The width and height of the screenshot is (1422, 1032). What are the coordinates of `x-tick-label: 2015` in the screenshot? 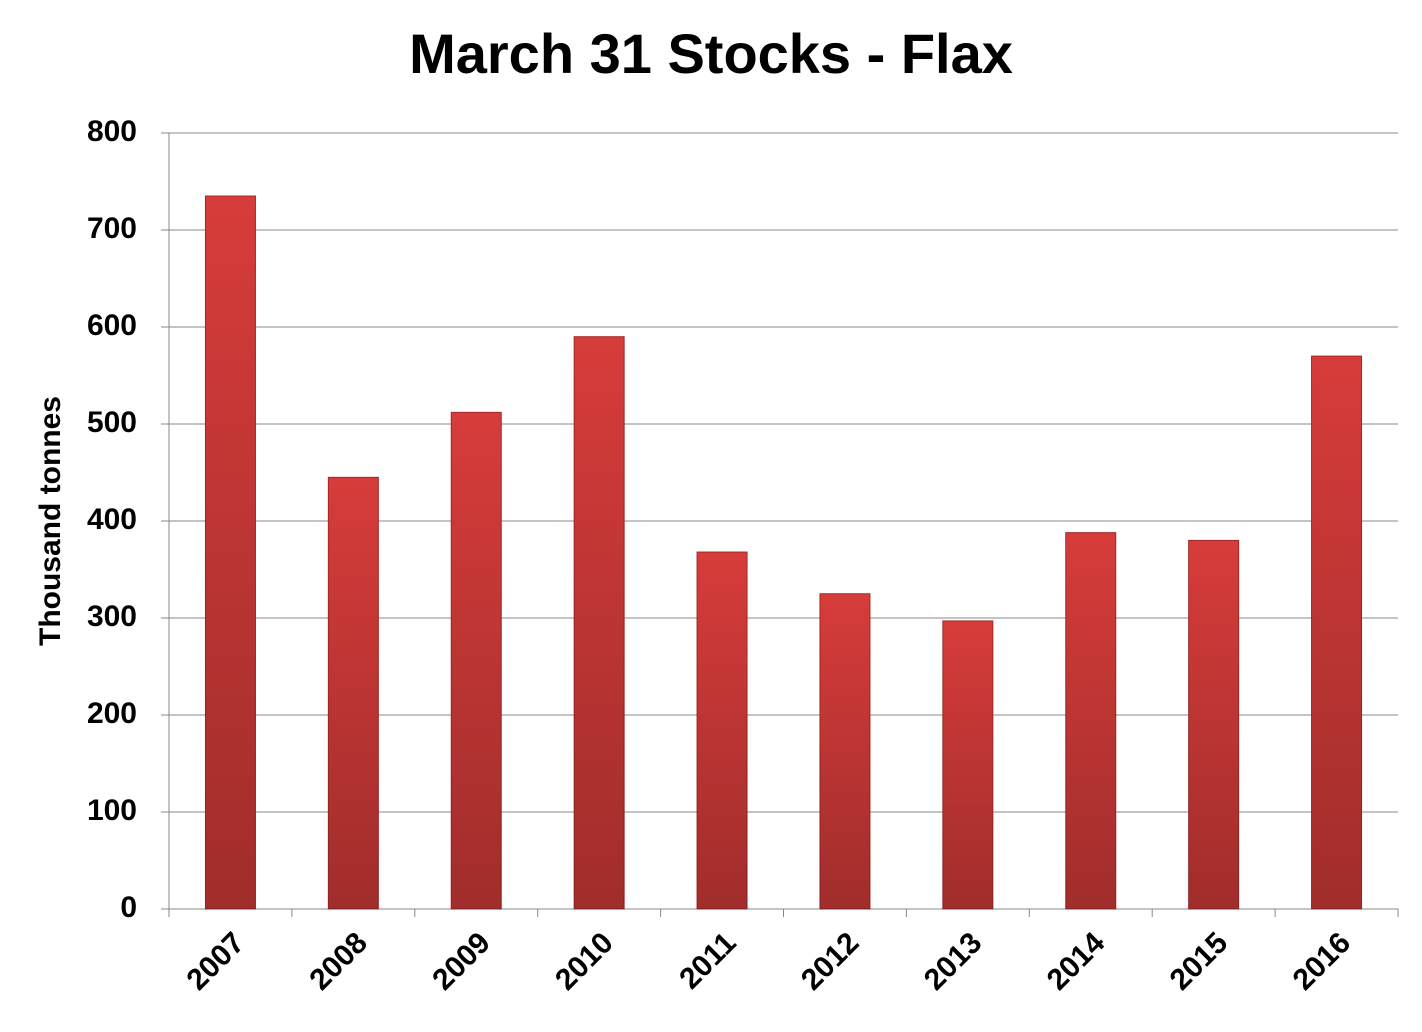 It's located at (1199, 961).